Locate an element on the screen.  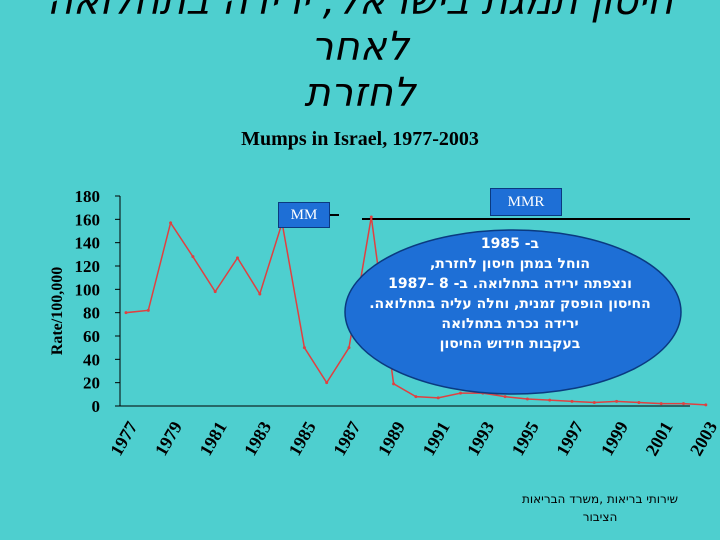
x-tick-label: 1985 is located at coordinates (302, 438).